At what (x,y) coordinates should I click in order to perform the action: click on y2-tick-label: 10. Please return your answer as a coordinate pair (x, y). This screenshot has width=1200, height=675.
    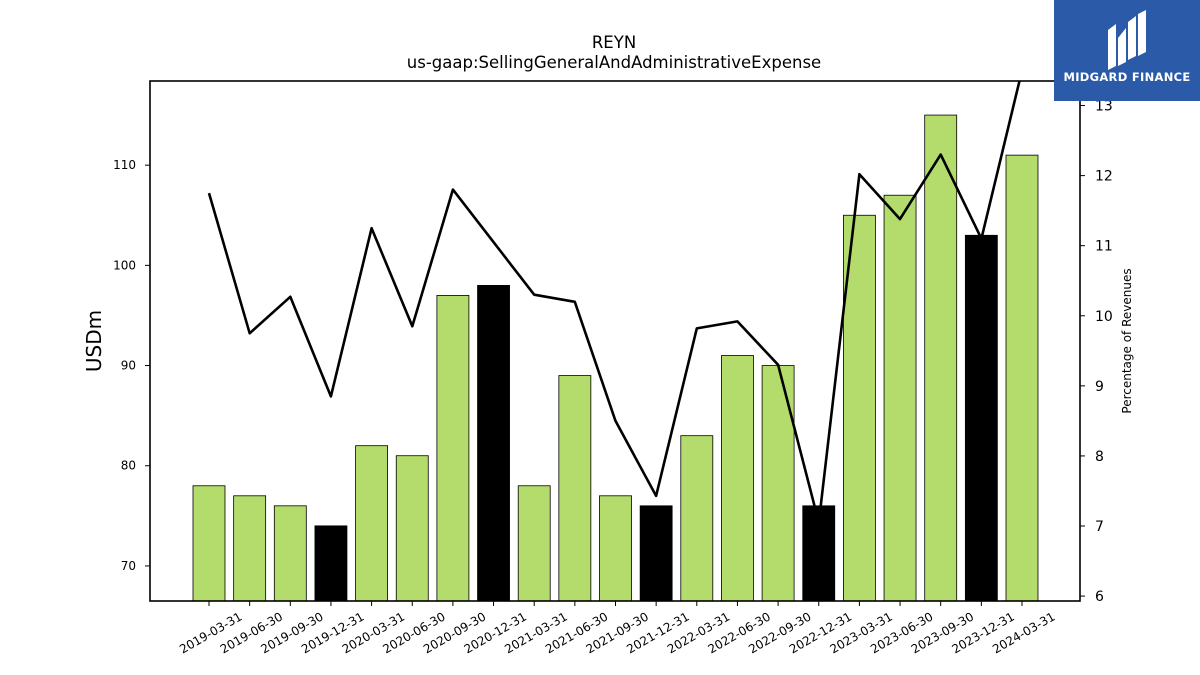
    Looking at the image, I should click on (1104, 317).